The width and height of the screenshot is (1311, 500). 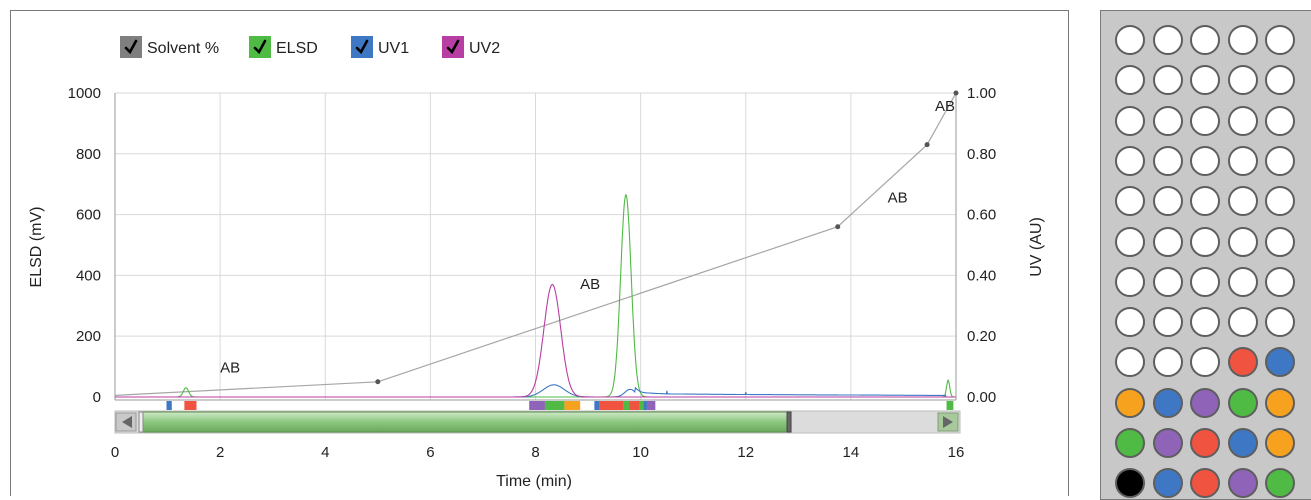 I want to click on legend-swatch-elsd, so click(x=260, y=47).